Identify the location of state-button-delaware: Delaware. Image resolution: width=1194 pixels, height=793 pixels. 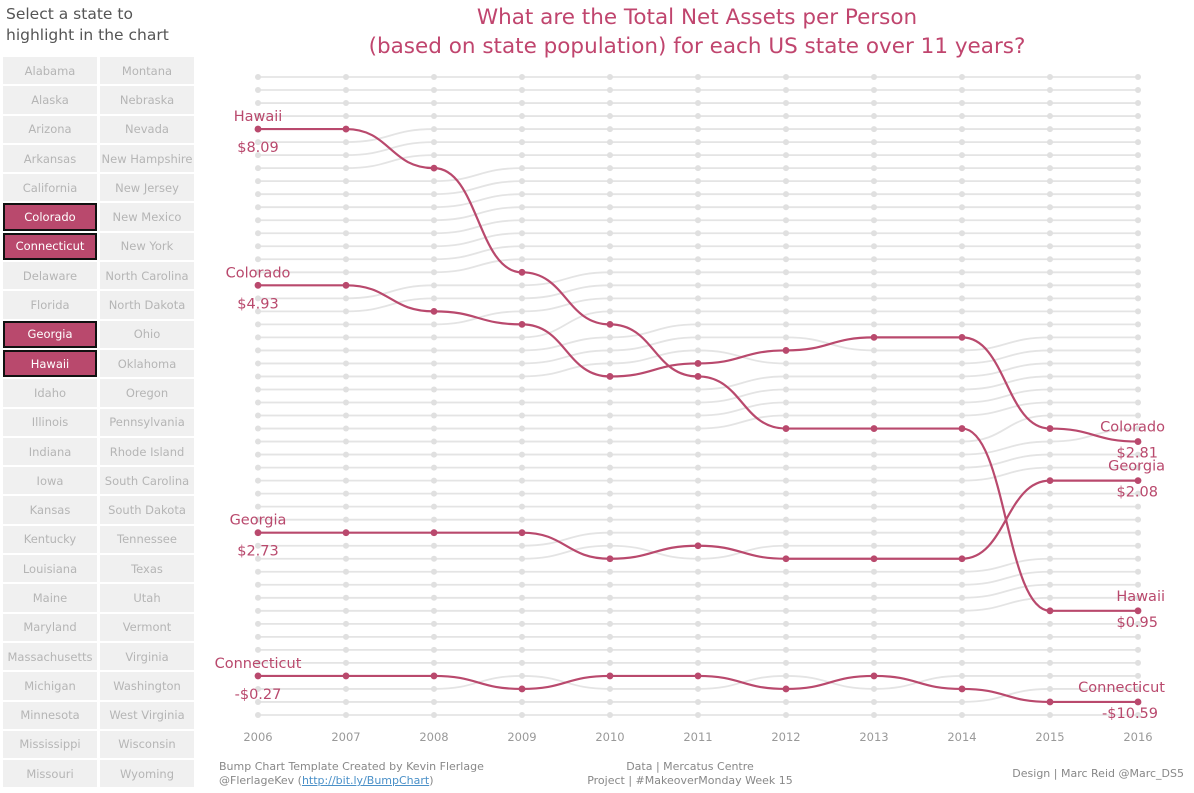
(50, 276).